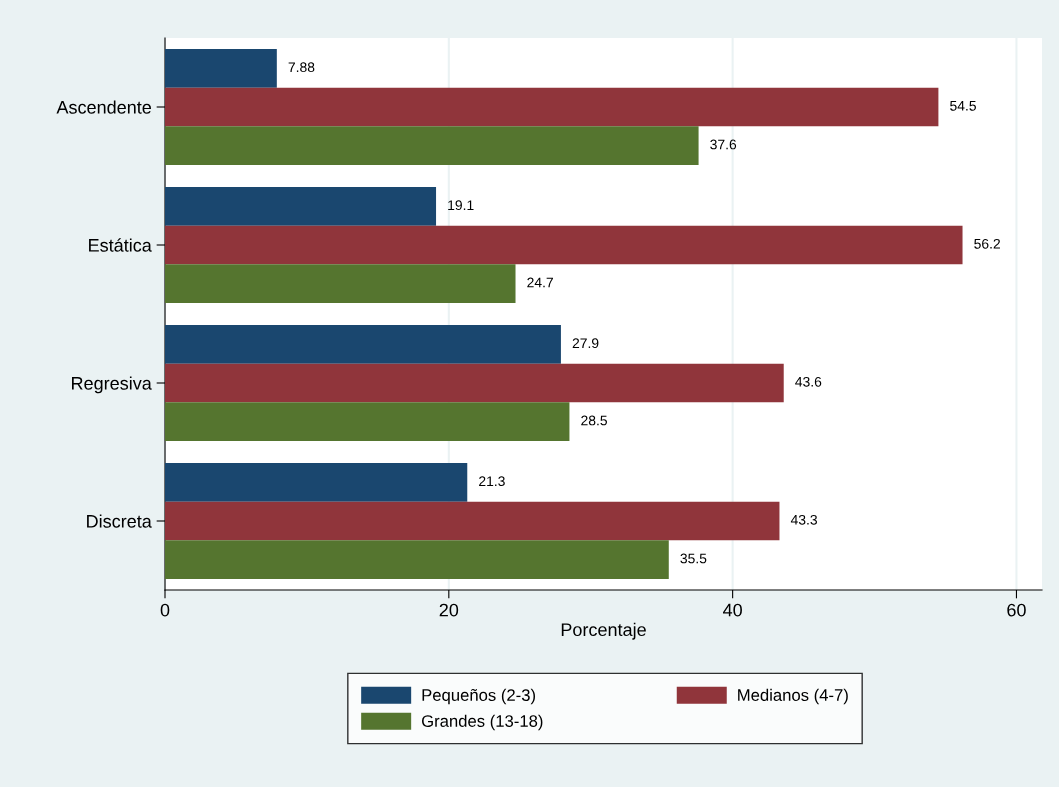 The width and height of the screenshot is (1059, 787). What do you see at coordinates (119, 521) in the screenshot?
I see `y-tick-label: Discreta` at bounding box center [119, 521].